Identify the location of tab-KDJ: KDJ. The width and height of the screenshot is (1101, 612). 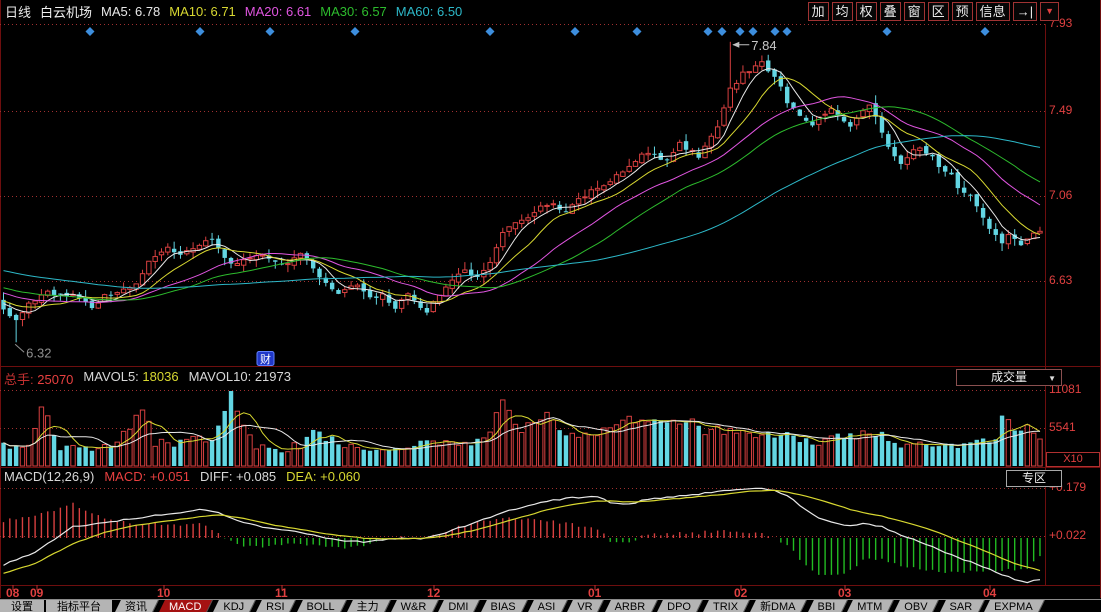
(233, 606).